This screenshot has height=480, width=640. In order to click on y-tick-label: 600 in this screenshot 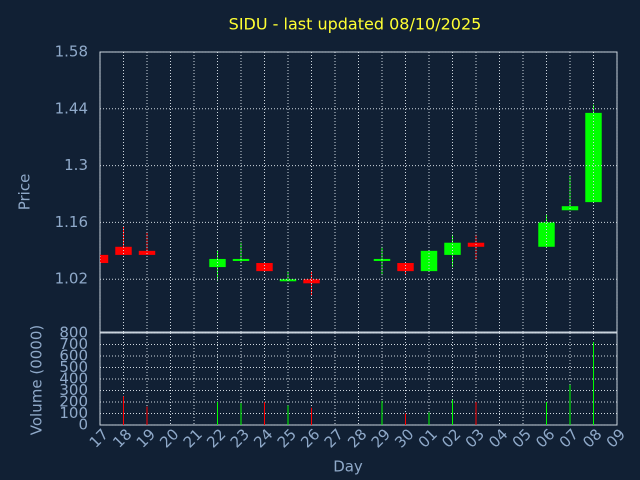, I will do `click(73, 356)`.